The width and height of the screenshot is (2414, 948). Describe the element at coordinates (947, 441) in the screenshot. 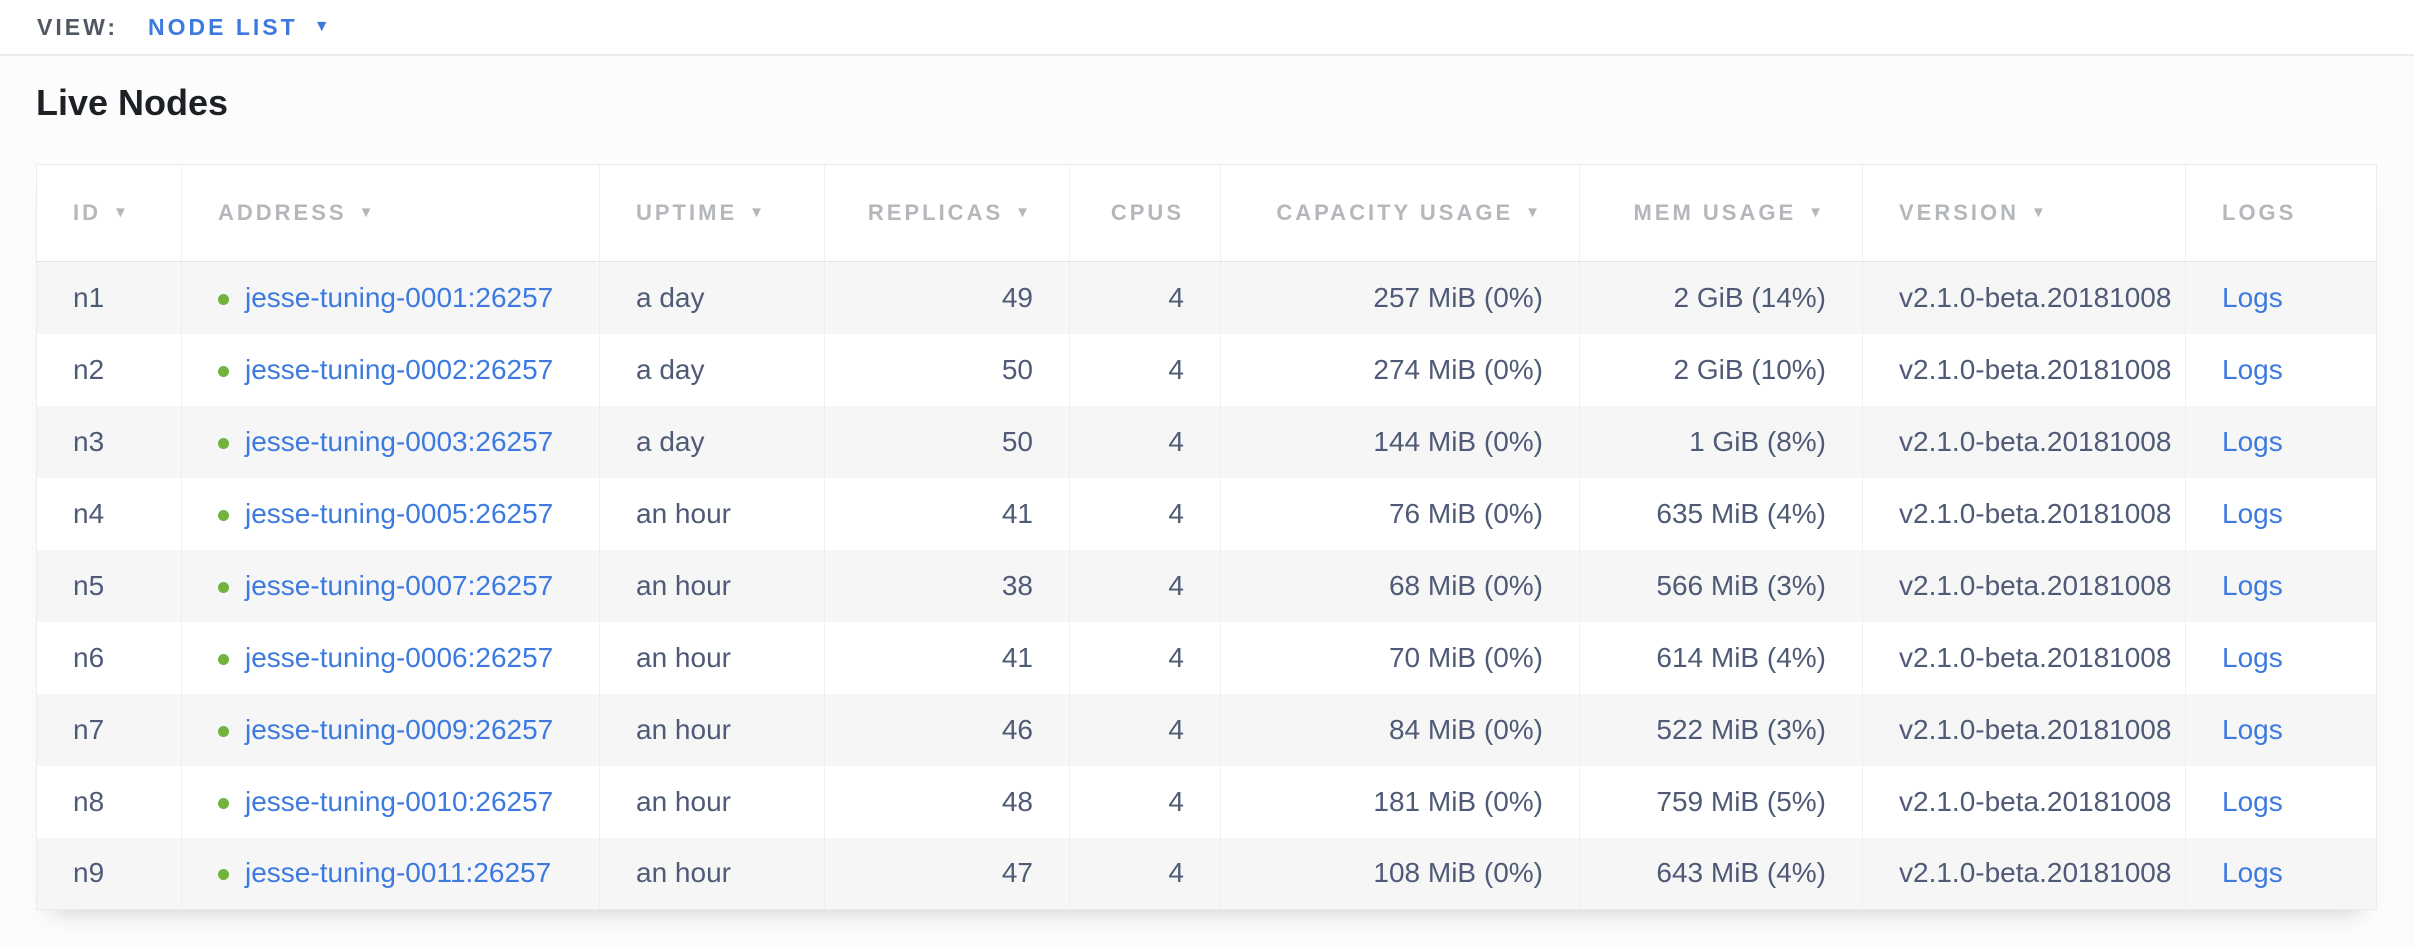

I see `cell-replicas: 50` at that location.